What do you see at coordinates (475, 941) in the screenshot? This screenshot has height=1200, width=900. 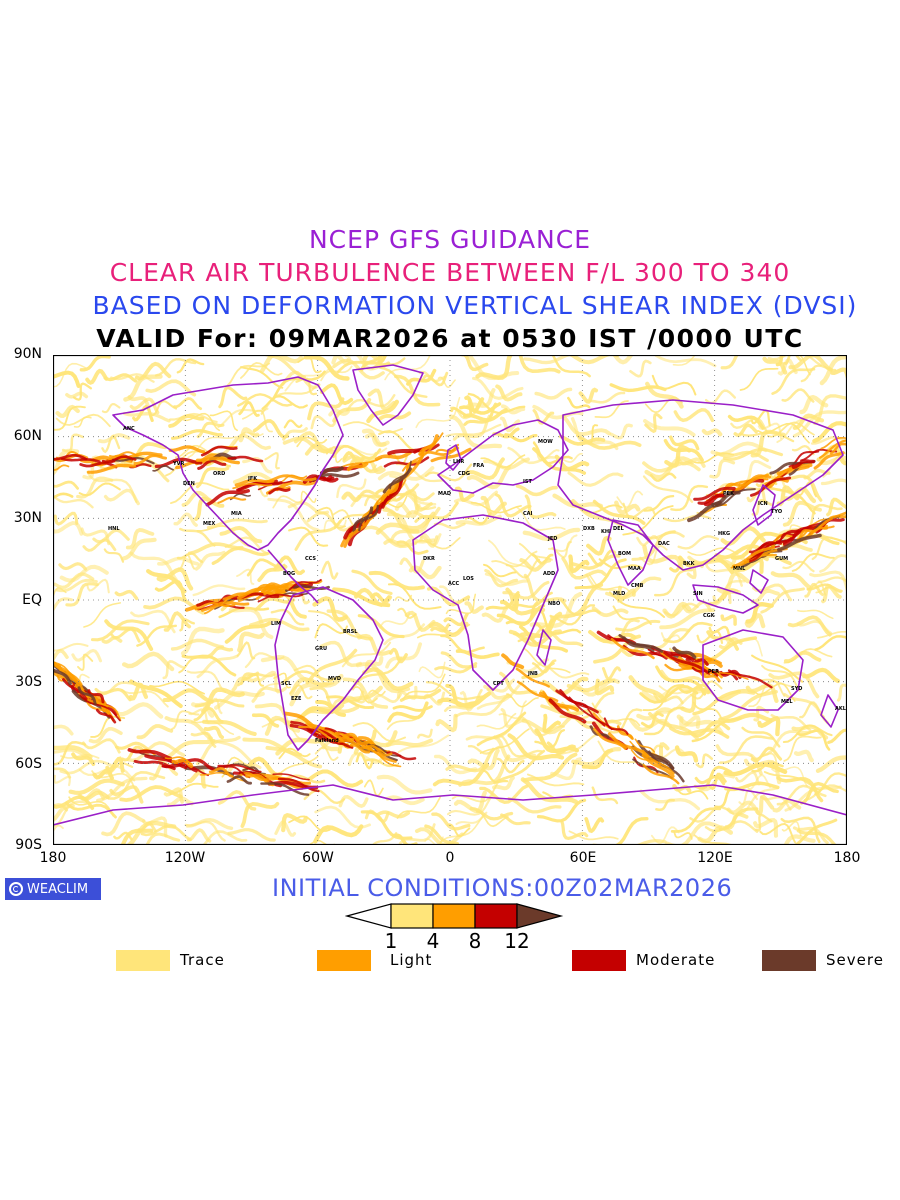 I see `colorbar-tick-8: 8` at bounding box center [475, 941].